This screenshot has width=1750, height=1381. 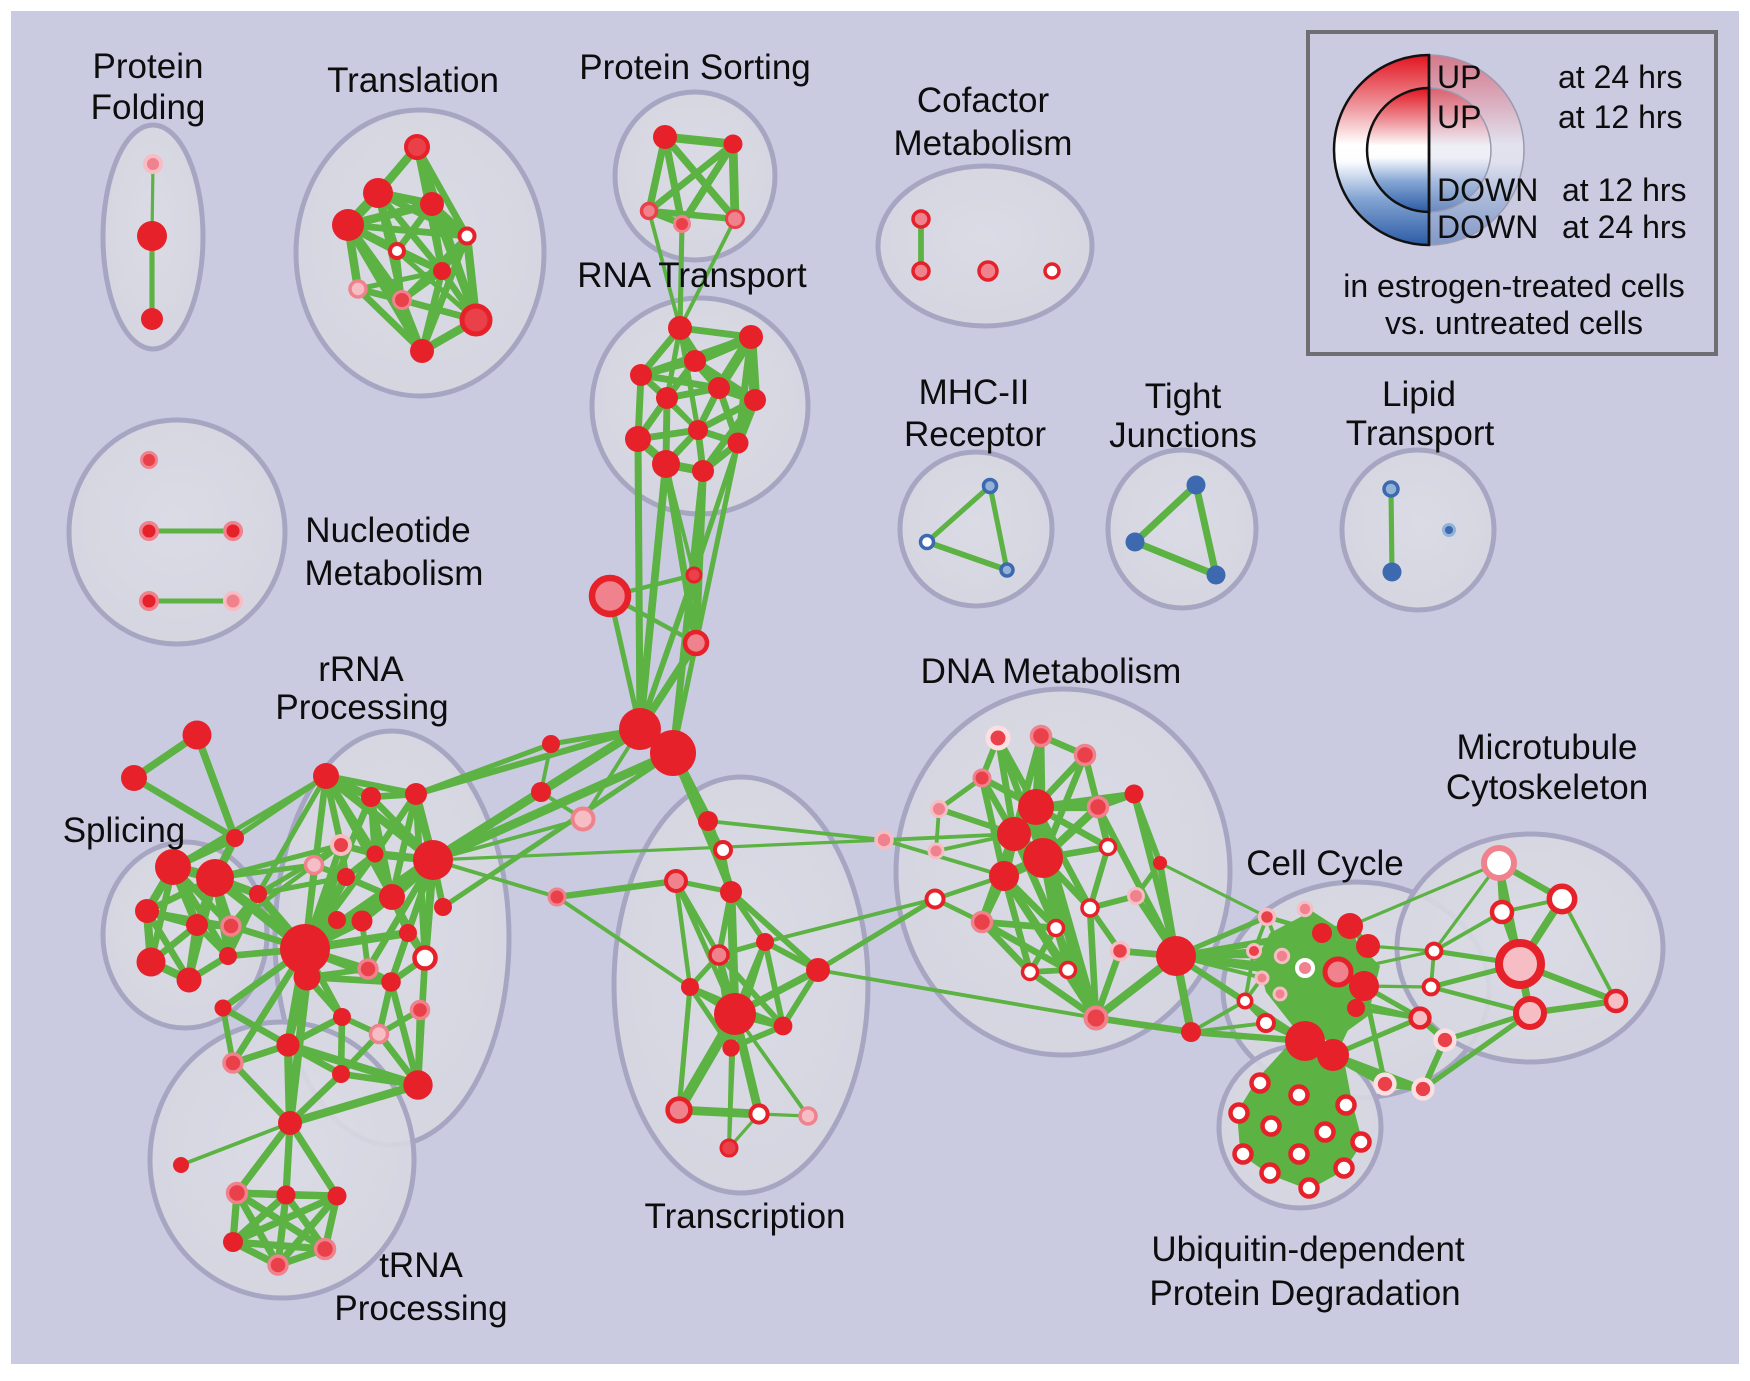 What do you see at coordinates (1547, 747) in the screenshot?
I see `svg-text: Microtubule` at bounding box center [1547, 747].